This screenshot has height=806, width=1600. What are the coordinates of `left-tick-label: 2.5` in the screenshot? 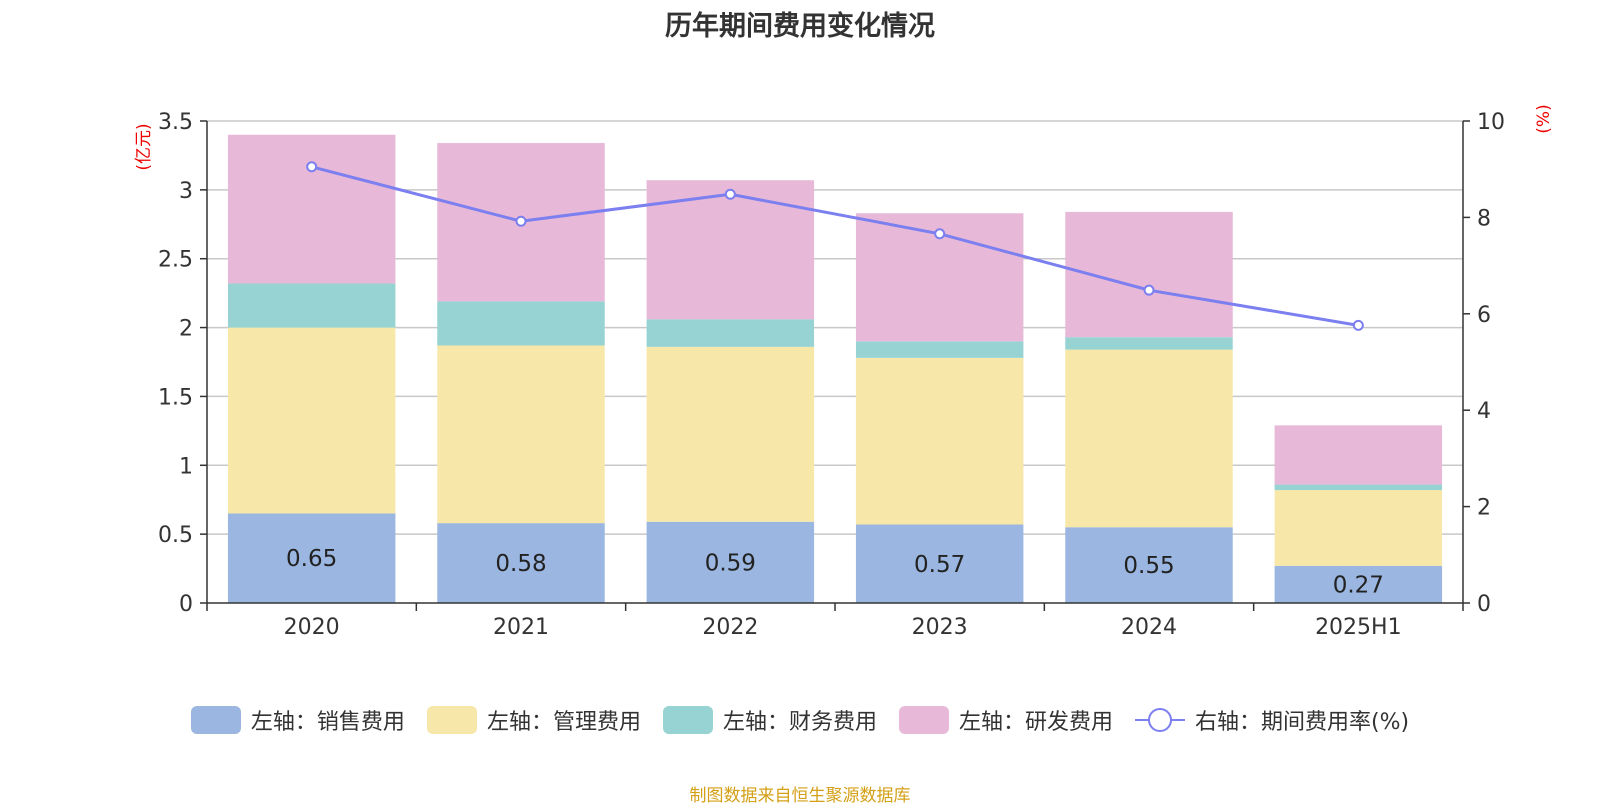 It's located at (175, 260).